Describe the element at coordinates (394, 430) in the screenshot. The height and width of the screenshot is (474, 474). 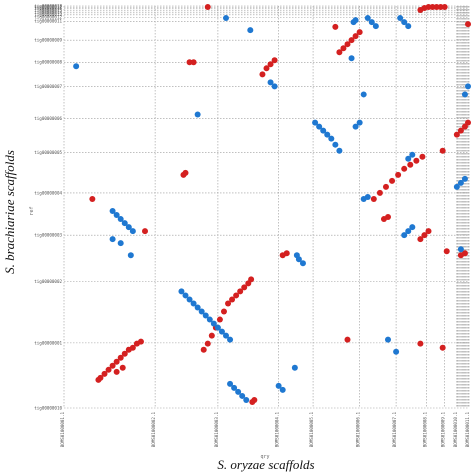
I see `x-tick-label: BOMS01000007.1` at that location.